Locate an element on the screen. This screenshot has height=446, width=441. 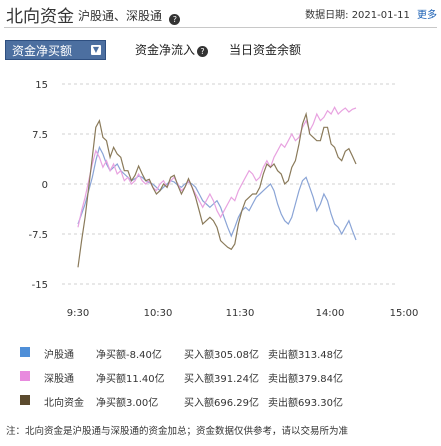
footnote: 注：北向资金是沪股通与深股通的资金加总；资金数据仅供参考，请以交易所为准 is located at coordinates (177, 431).